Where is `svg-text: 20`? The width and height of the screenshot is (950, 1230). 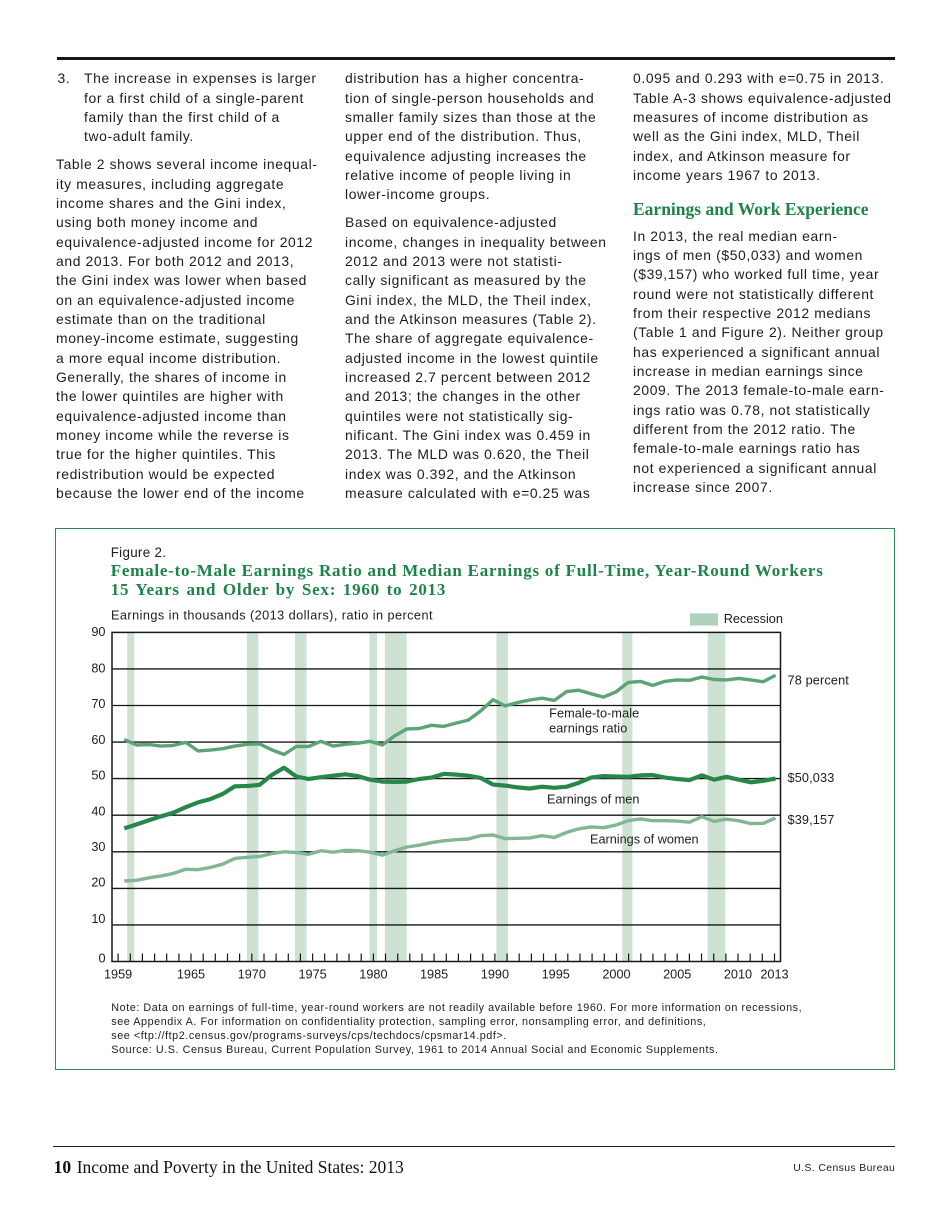
svg-text: 20 is located at coordinates (98, 883).